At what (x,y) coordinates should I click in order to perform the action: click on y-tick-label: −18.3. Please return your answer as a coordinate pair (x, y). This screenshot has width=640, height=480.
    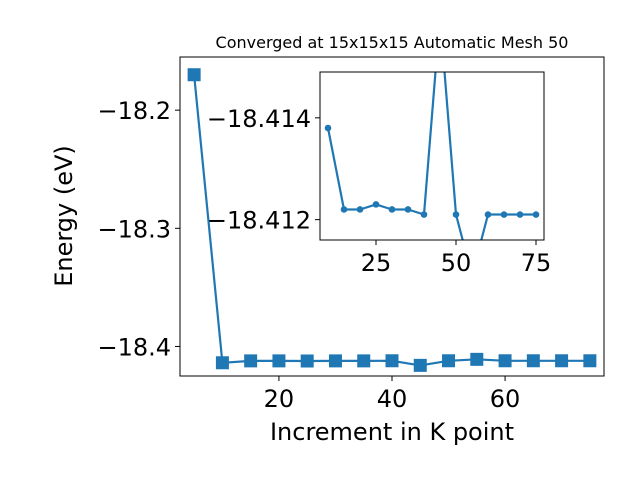
    Looking at the image, I should click on (134, 229).